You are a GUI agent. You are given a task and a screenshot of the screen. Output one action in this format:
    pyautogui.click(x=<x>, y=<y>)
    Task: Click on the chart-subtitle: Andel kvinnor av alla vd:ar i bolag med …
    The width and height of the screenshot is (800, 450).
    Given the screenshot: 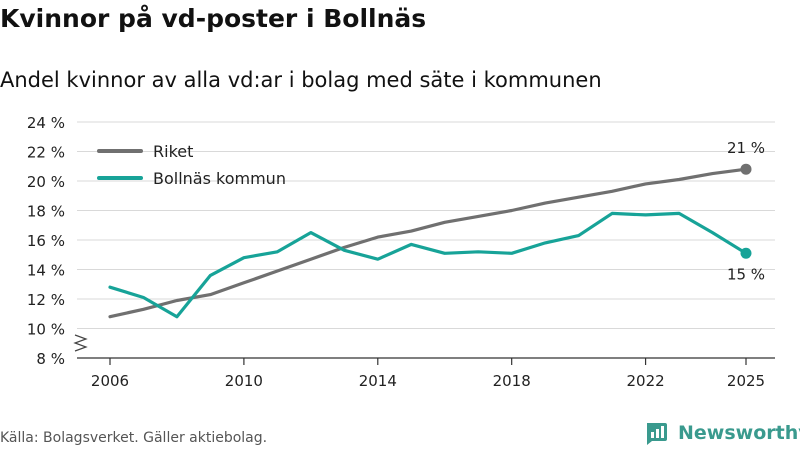 What is the action you would take?
    pyautogui.click(x=301, y=80)
    